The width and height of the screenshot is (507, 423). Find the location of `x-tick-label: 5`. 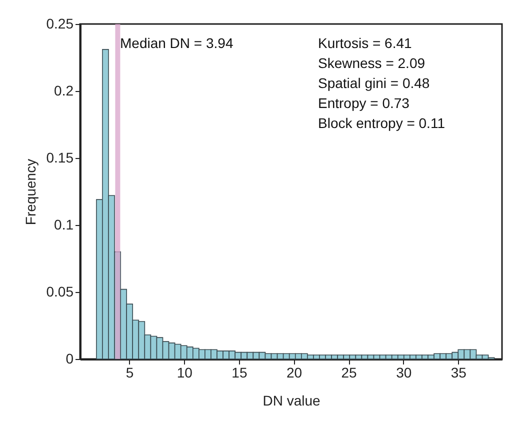

x-tick-label: 5 is located at coordinates (130, 372).